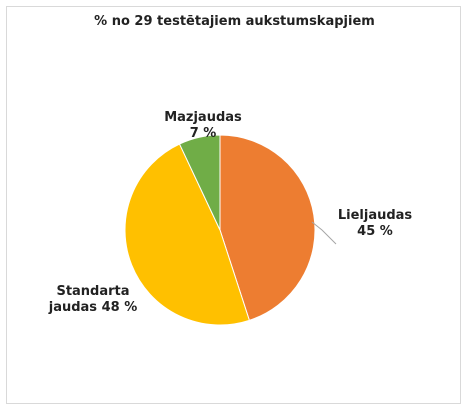 This screenshot has height=412, width=469. Describe the element at coordinates (89, 299) in the screenshot. I see `category-label: Standarta jaudas` at that location.